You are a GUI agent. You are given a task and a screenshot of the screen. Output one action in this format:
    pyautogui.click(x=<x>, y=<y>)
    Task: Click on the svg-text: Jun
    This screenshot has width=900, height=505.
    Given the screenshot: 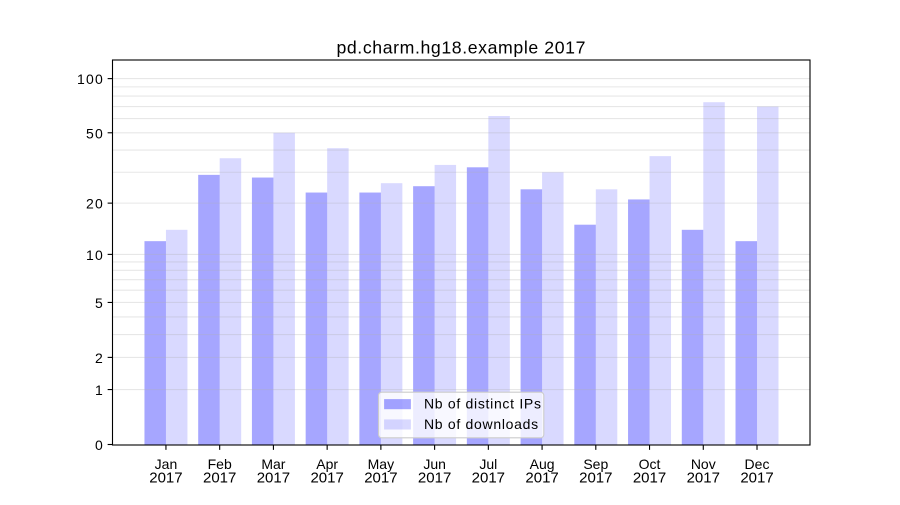 What is the action you would take?
    pyautogui.click(x=434, y=464)
    